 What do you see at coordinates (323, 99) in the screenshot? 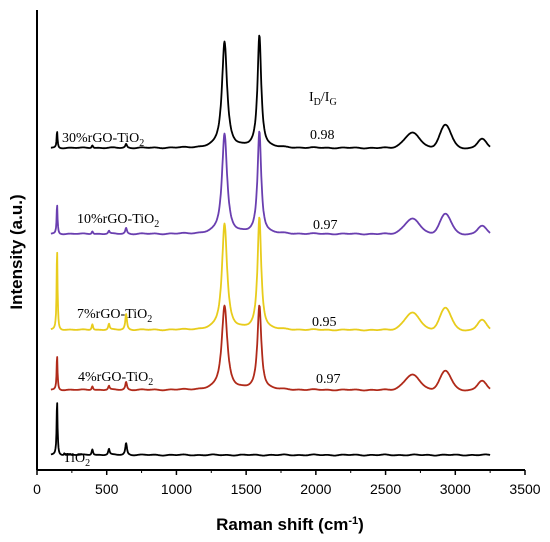
I see `ratio-header: ID/IG` at bounding box center [323, 99].